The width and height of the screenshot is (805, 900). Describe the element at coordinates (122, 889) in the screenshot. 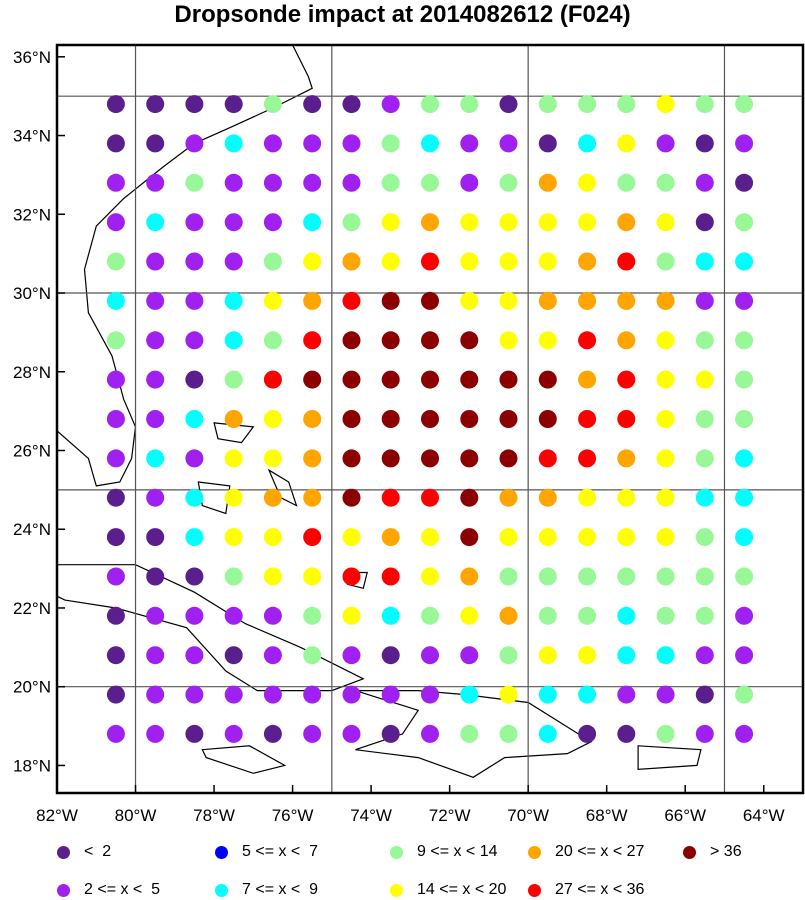

I see `legend-label: 2 <= x < 5` at that location.